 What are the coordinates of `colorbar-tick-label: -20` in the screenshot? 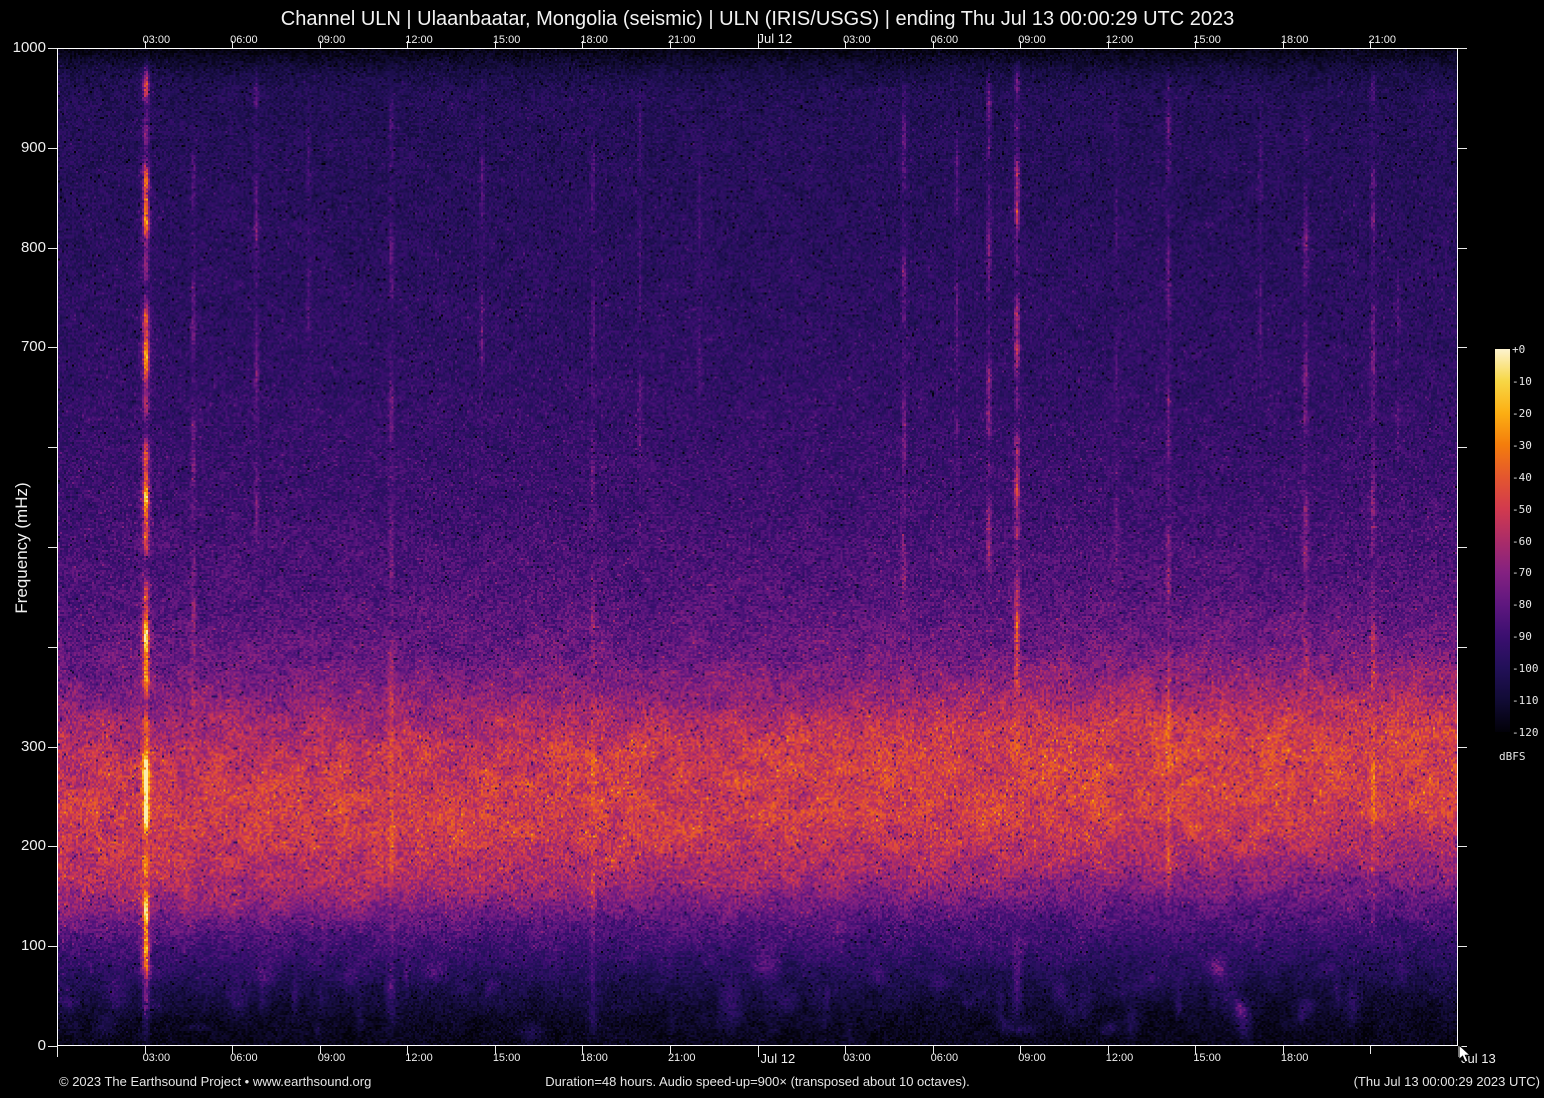 It's located at (1522, 413).